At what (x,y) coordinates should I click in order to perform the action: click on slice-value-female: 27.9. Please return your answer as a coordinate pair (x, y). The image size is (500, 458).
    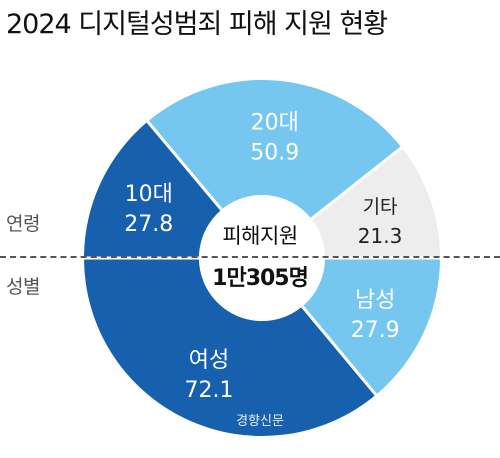
    Looking at the image, I should click on (375, 330).